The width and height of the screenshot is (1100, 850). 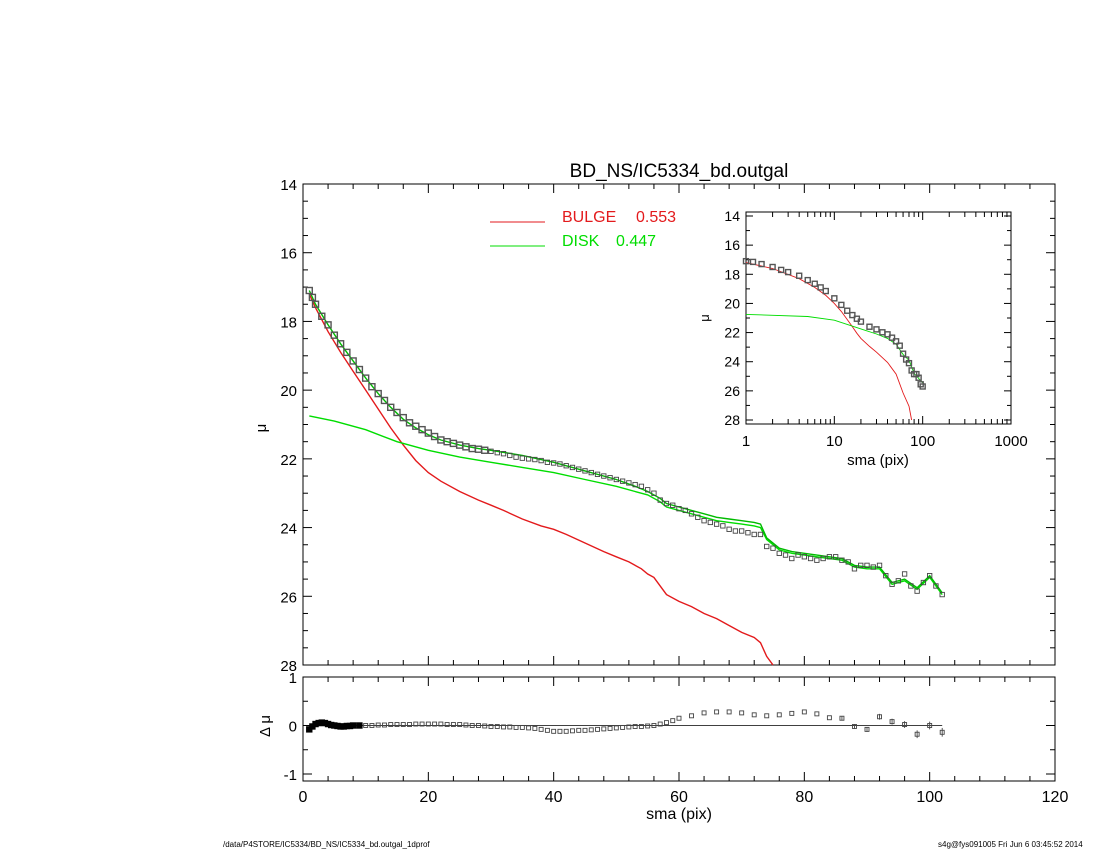 I want to click on chart-title: BD_NS/IC5334_bd.outgal, so click(x=679, y=171).